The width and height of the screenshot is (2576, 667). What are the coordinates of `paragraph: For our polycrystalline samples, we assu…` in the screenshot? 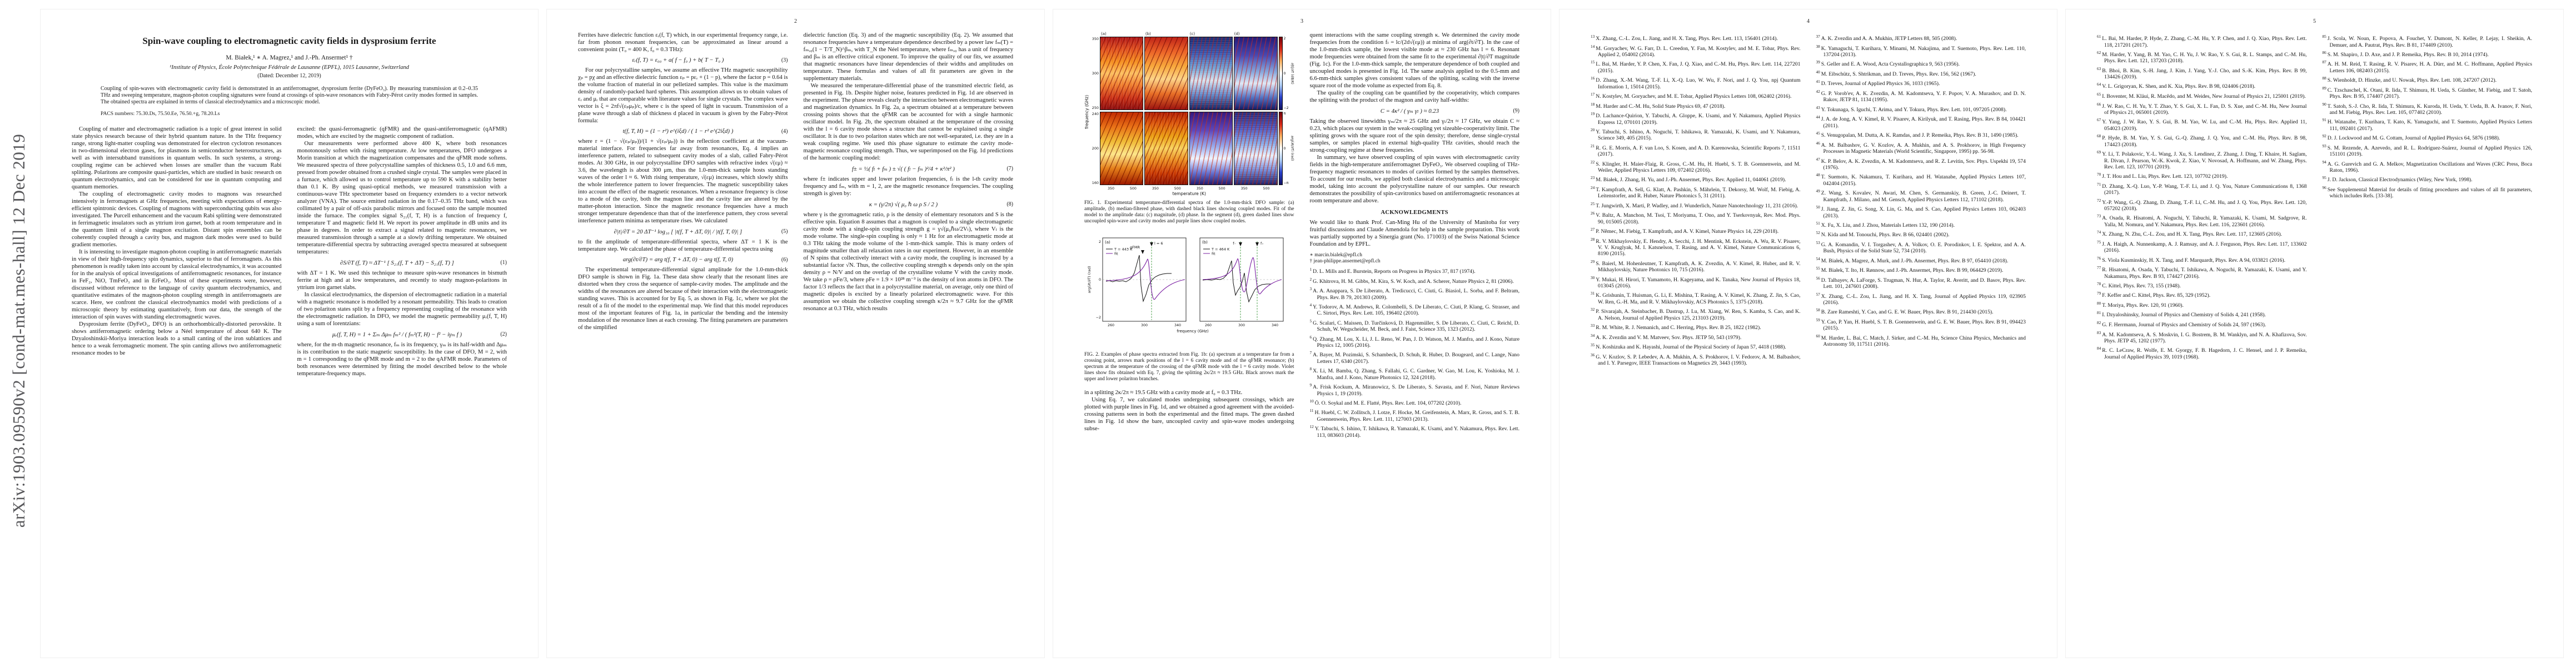 It's located at (683, 95).